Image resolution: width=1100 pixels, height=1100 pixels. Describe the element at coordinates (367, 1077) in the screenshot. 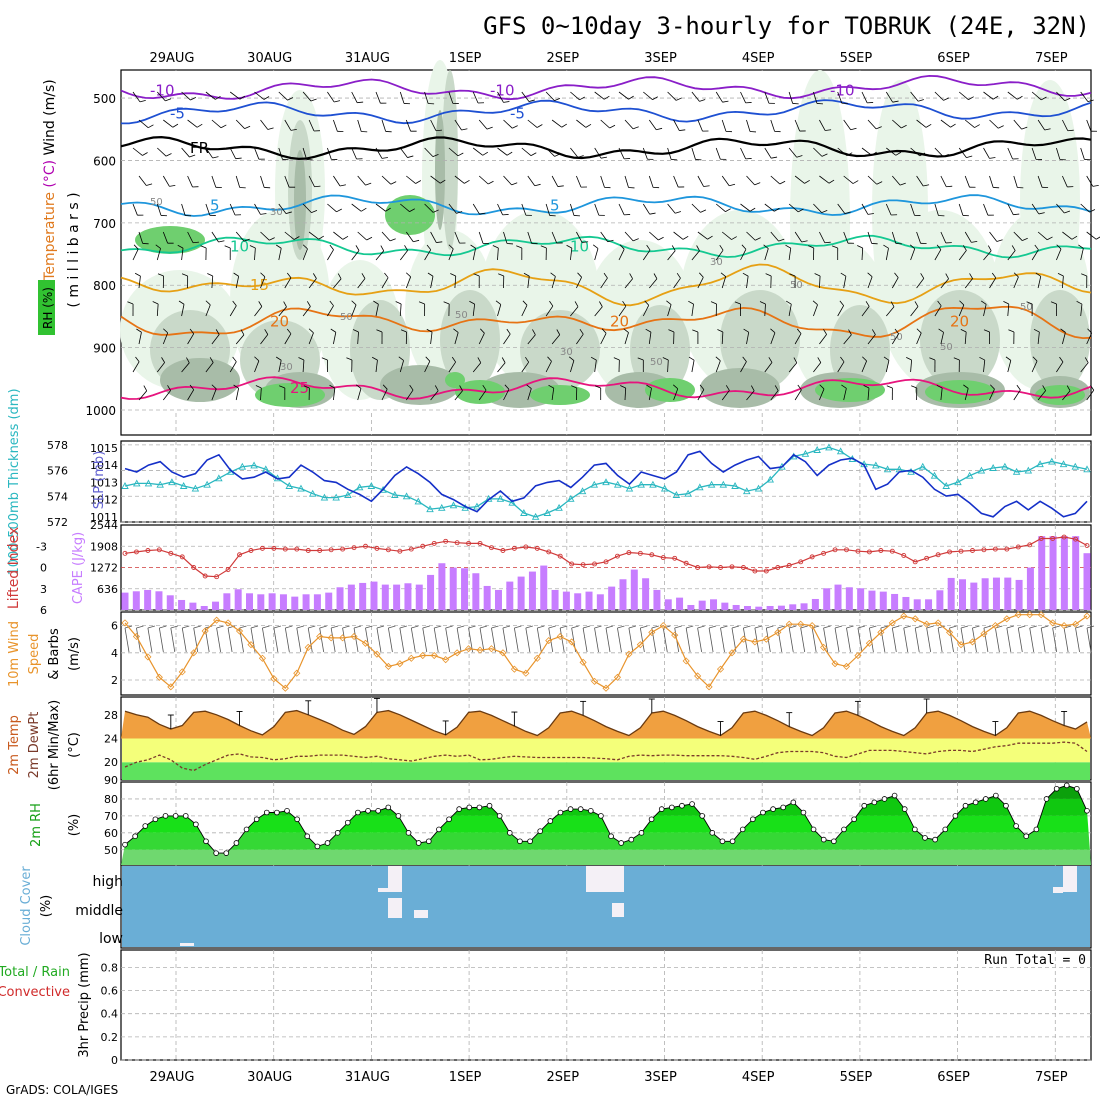

I see `date-label-bottom: 31AUG` at that location.